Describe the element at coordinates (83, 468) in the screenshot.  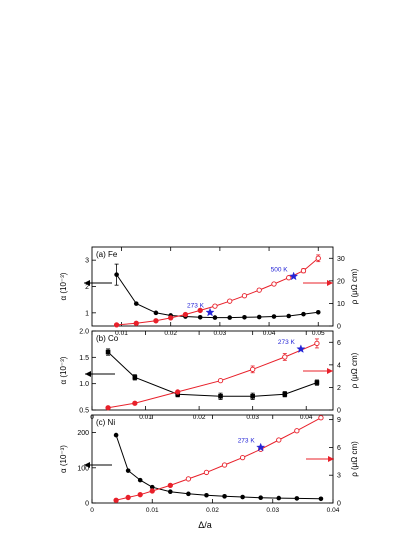
I see `left-tick-label: 100` at that location.